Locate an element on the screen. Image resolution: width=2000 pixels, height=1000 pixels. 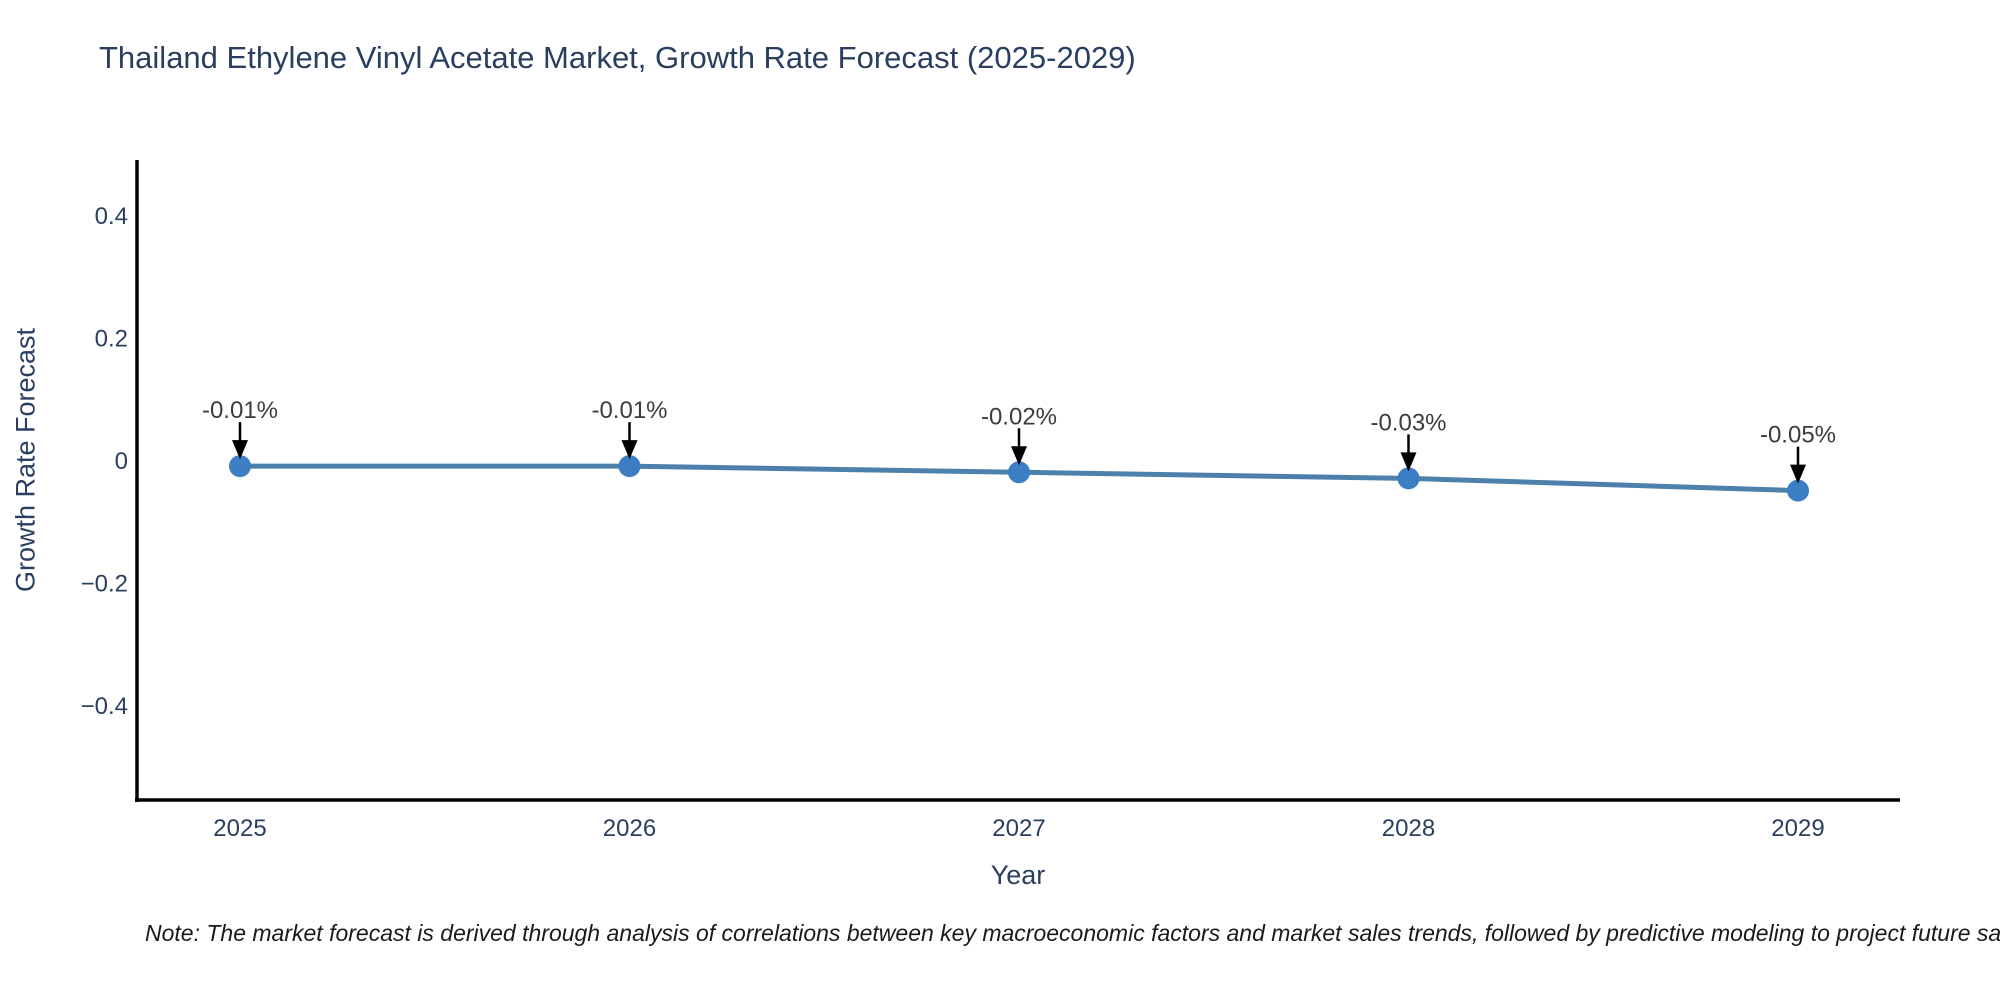
data-point-group: -0.03% is located at coordinates (1408, 449).